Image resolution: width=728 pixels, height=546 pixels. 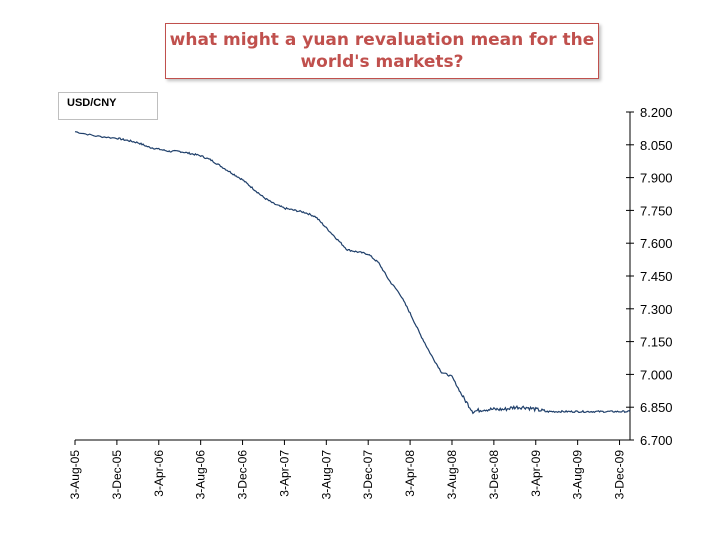 I want to click on y-tick-label: 7.600, so click(x=656, y=243).